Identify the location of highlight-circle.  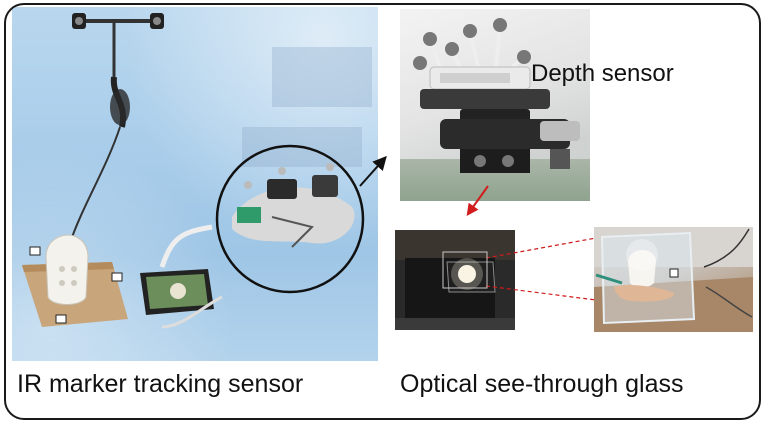
(290, 219).